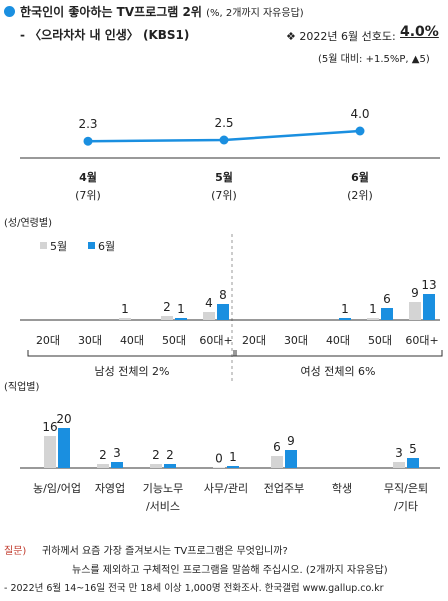 This screenshot has height=601, width=448. I want to click on age-value-label: 8, so click(223, 295).